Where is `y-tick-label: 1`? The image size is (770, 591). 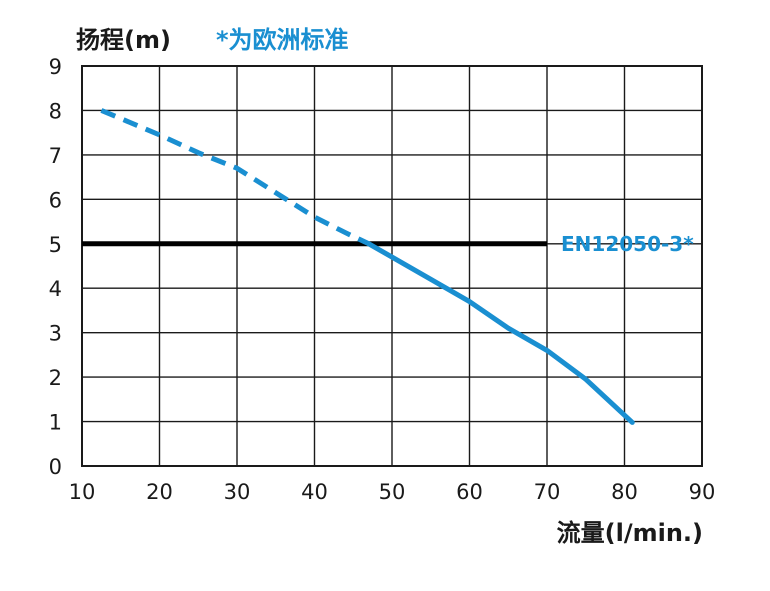 y-tick-label: 1 is located at coordinates (55, 423).